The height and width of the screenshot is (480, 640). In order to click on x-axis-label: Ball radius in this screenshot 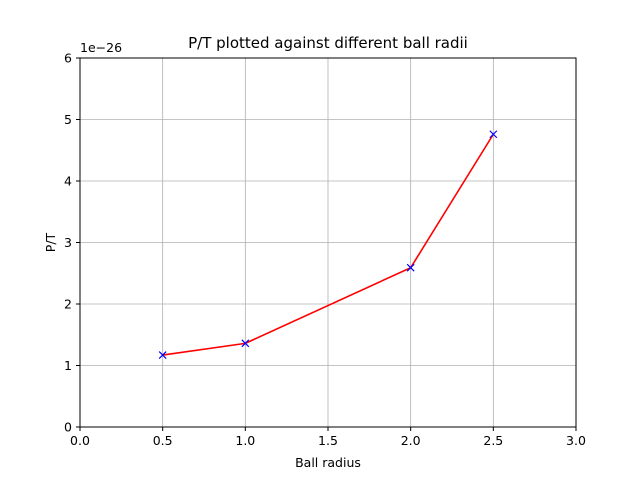, I will do `click(328, 462)`.